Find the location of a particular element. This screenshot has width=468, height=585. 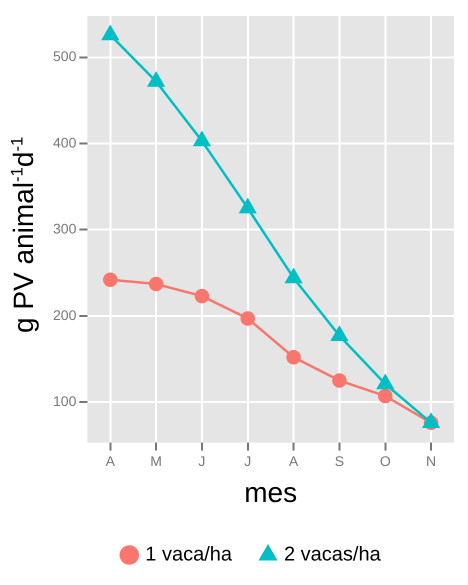

legend-label: 2 vacas/ha is located at coordinates (333, 555).